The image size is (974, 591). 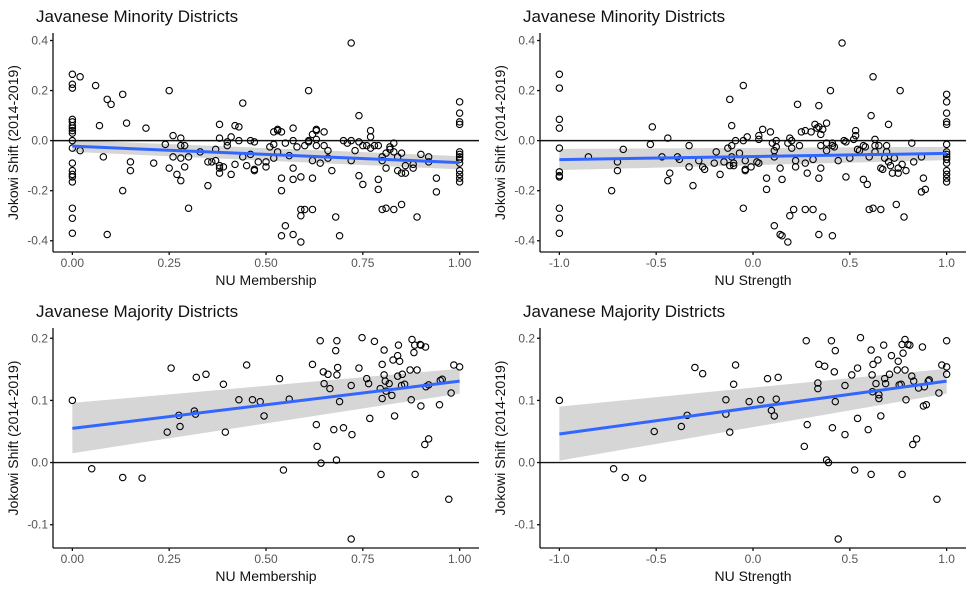 I want to click on y-tick-label: 0.2, so click(x=526, y=91).